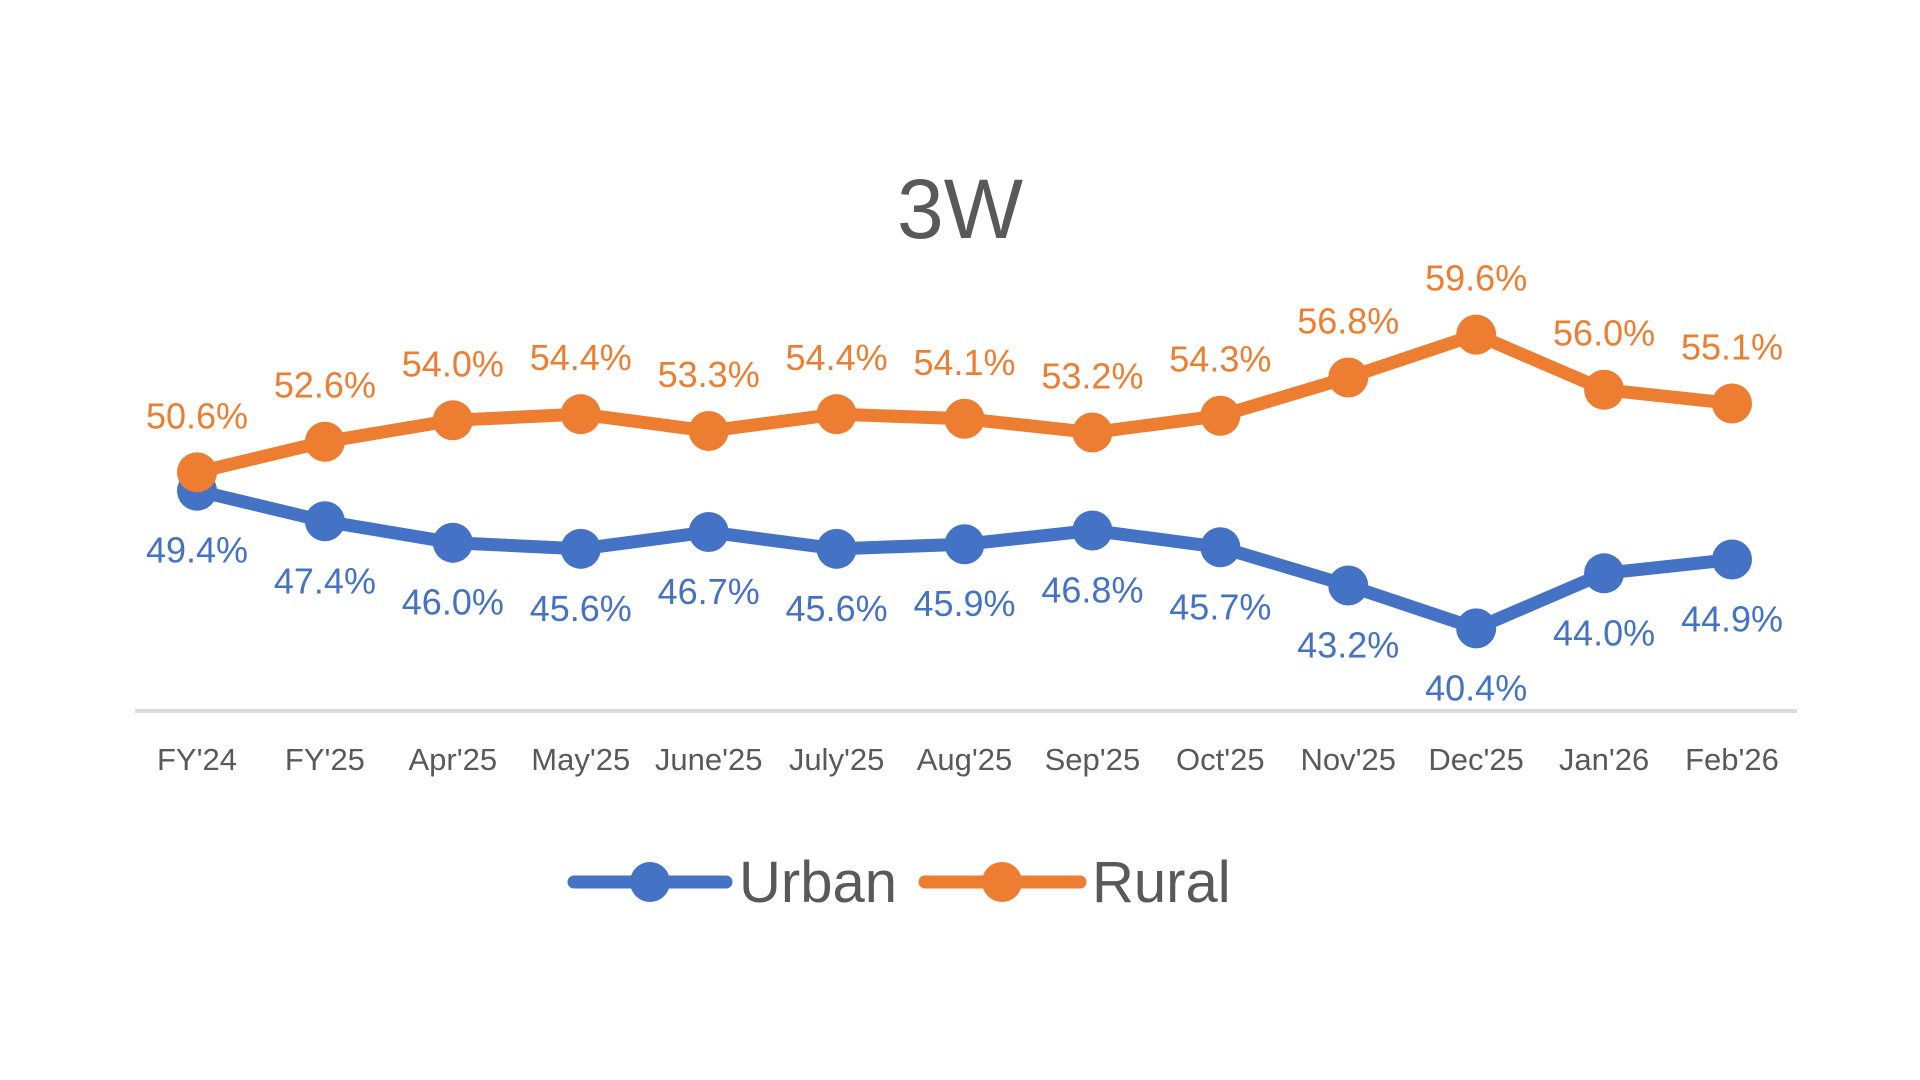  What do you see at coordinates (1348, 645) in the screenshot?
I see `data-label: 43.2%` at bounding box center [1348, 645].